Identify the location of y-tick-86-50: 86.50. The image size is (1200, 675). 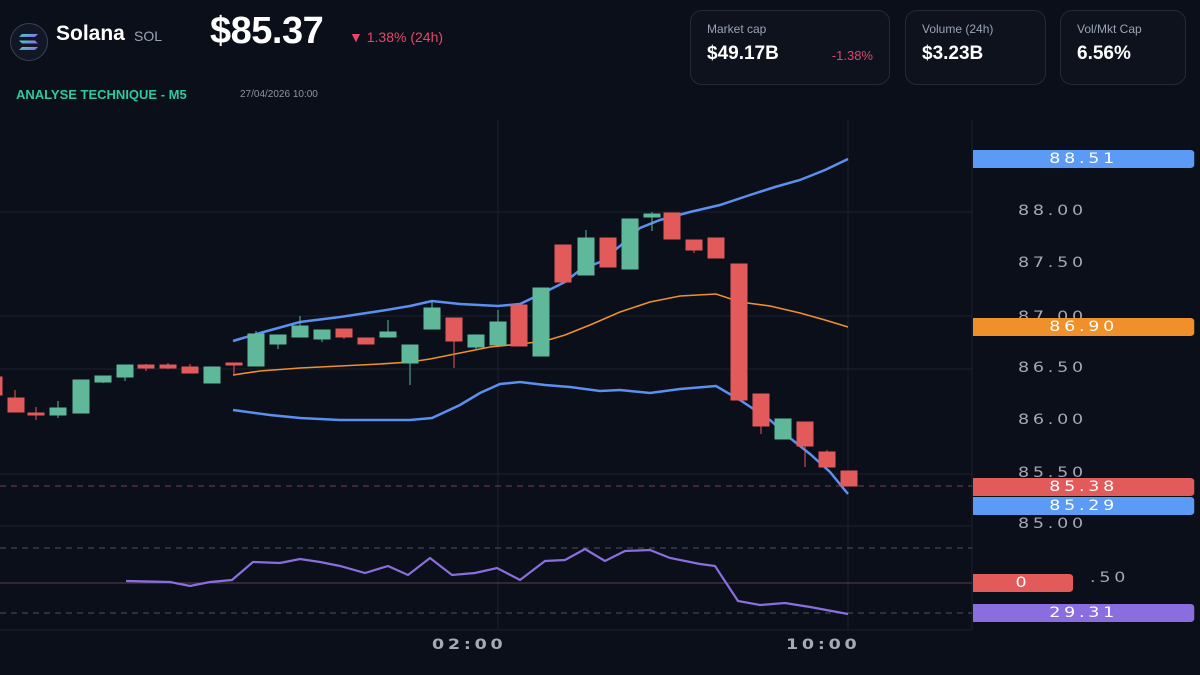
(1052, 368).